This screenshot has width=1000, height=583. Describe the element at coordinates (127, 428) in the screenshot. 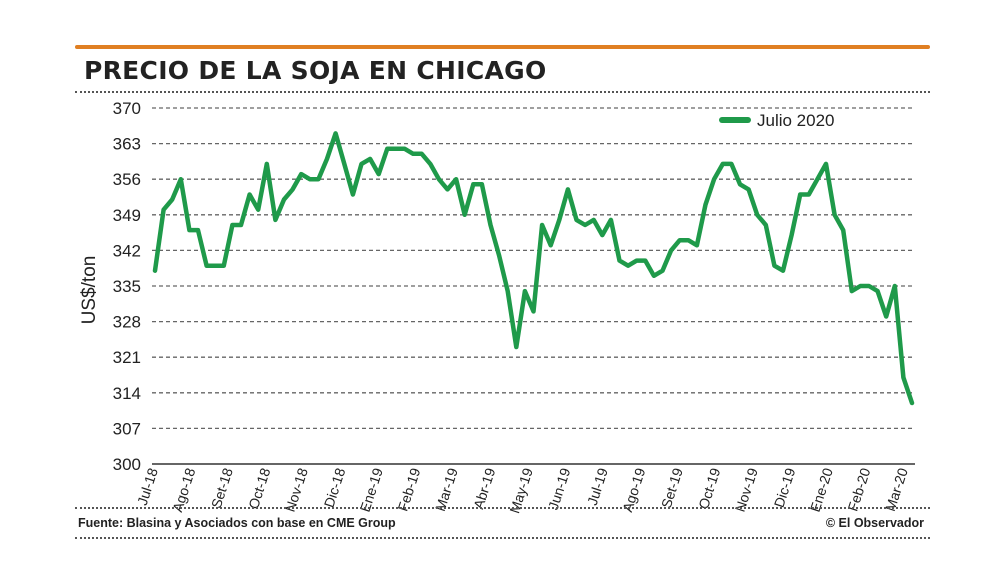

I see `y-tick-label: 307` at that location.